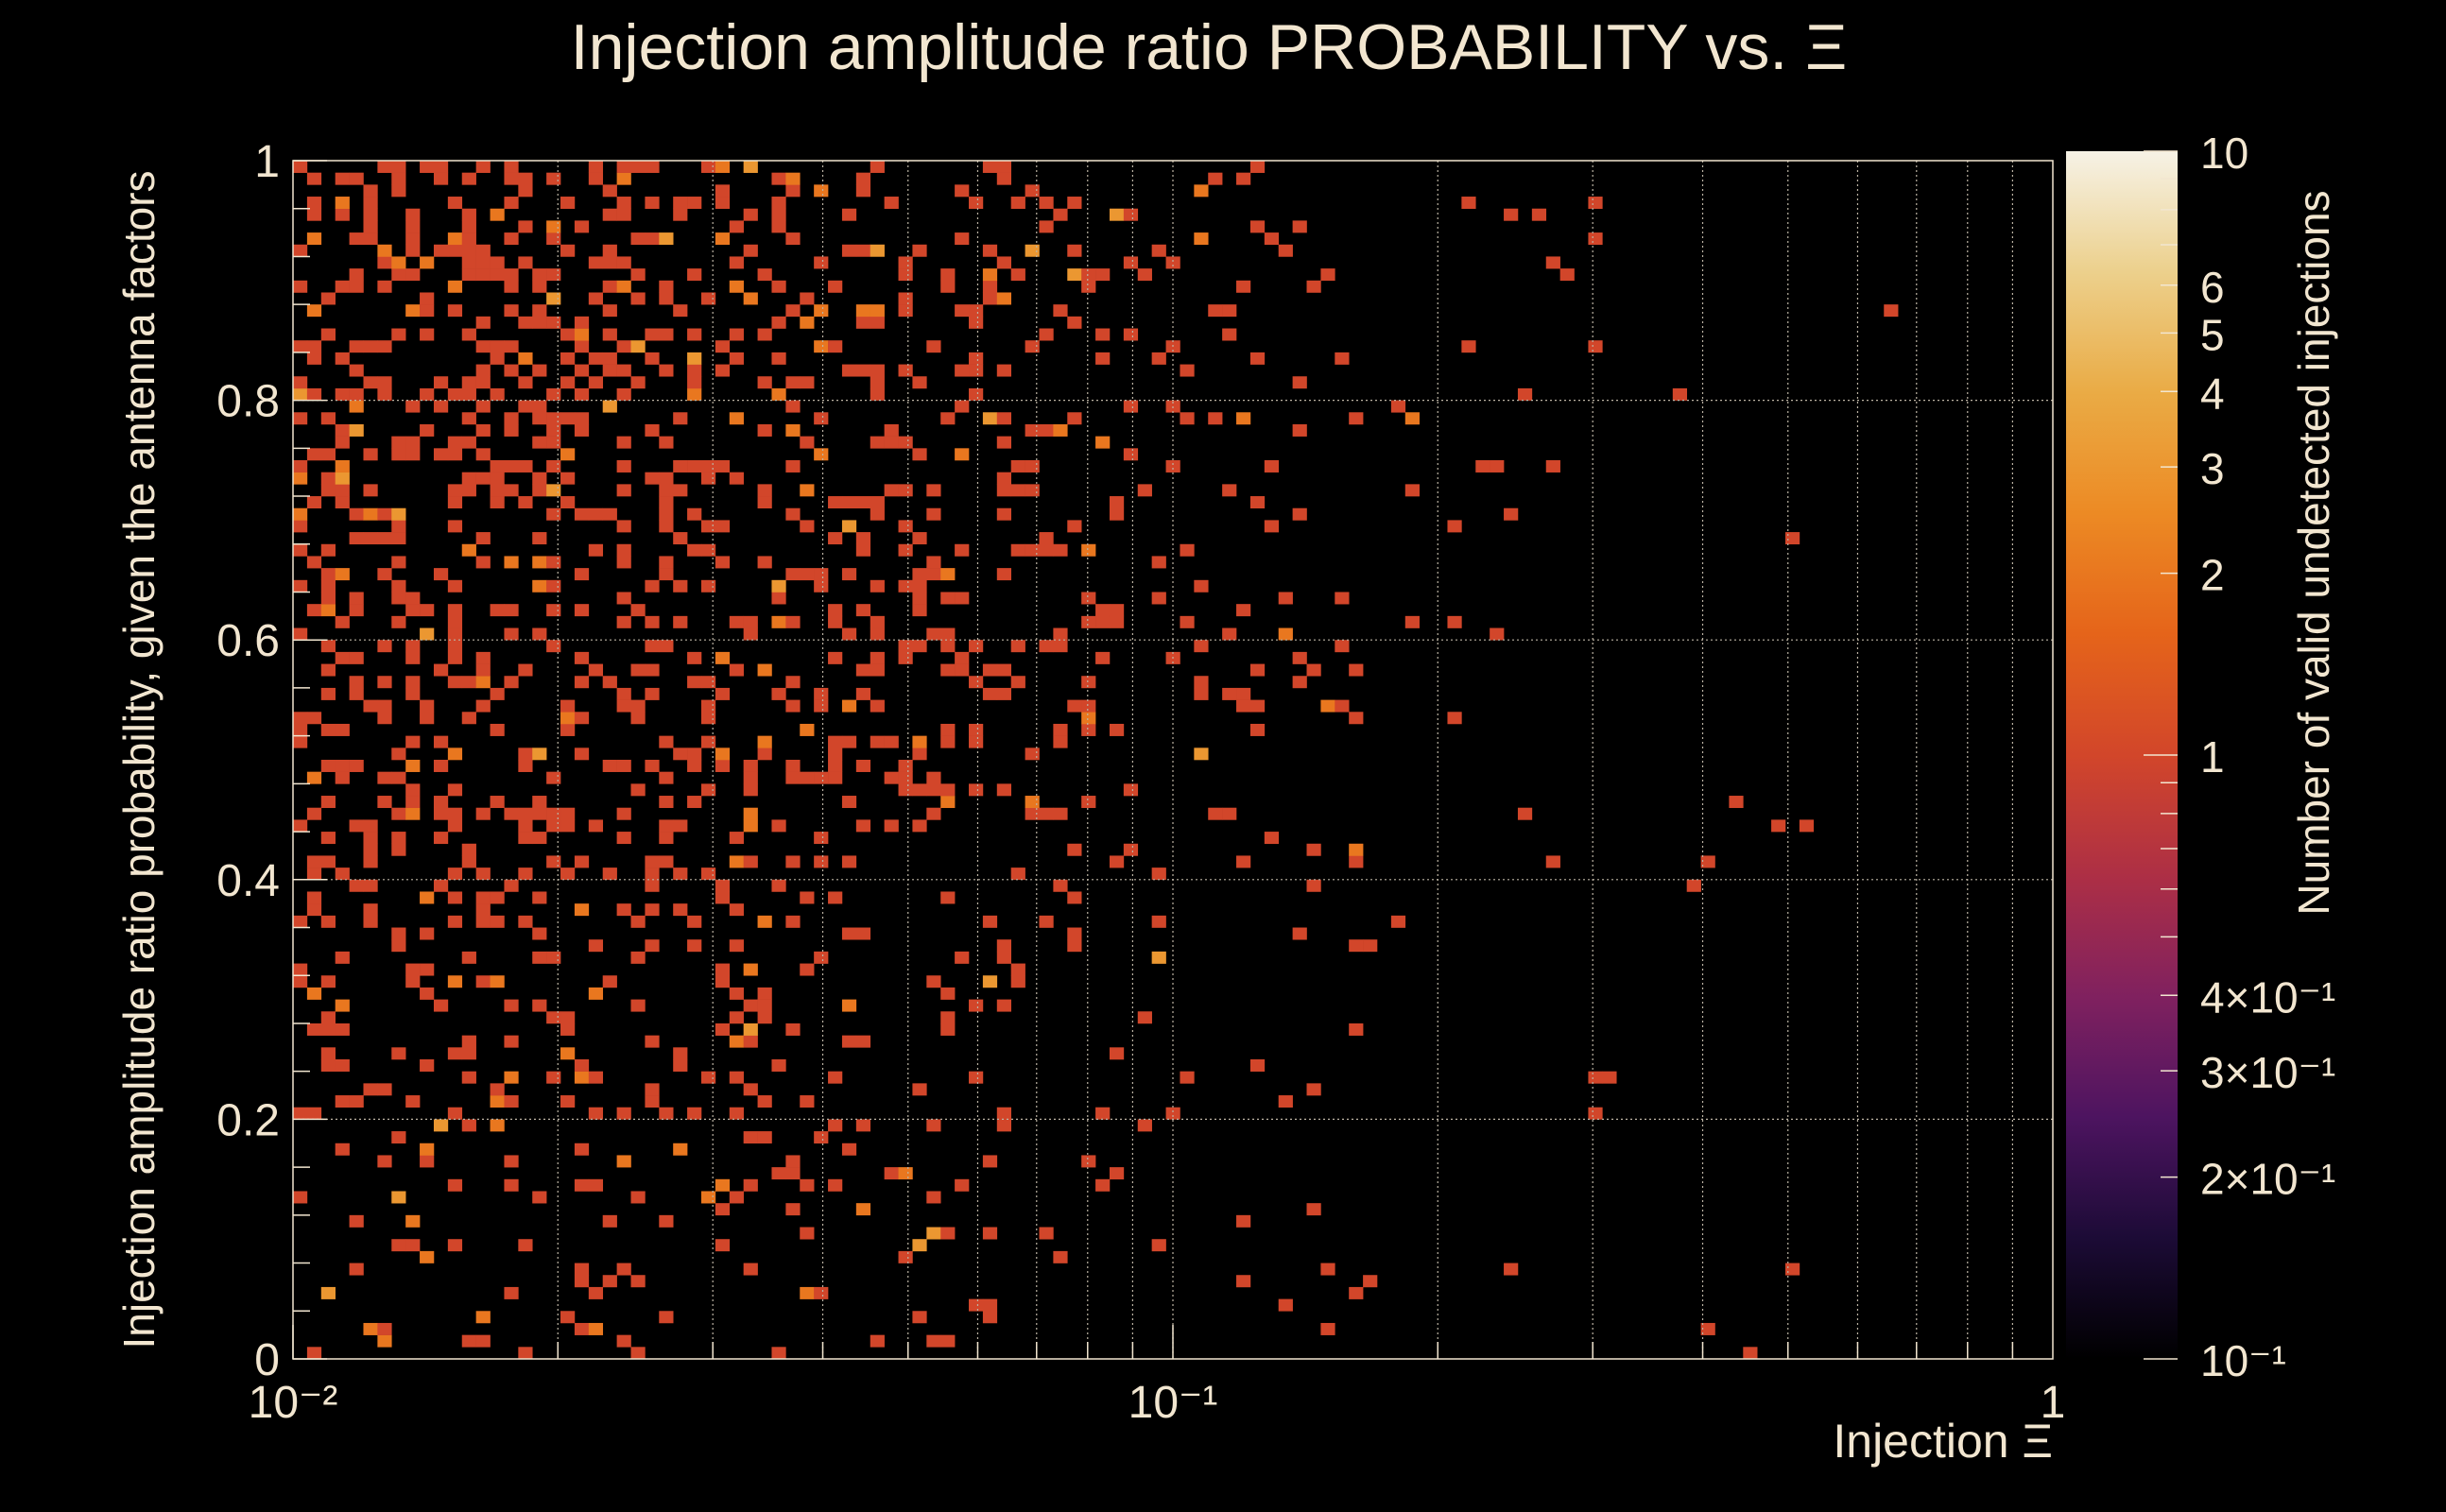 The image size is (2446, 1512). I want to click on colorbar-tick-label: 4×10⁻¹, so click(2268, 997).